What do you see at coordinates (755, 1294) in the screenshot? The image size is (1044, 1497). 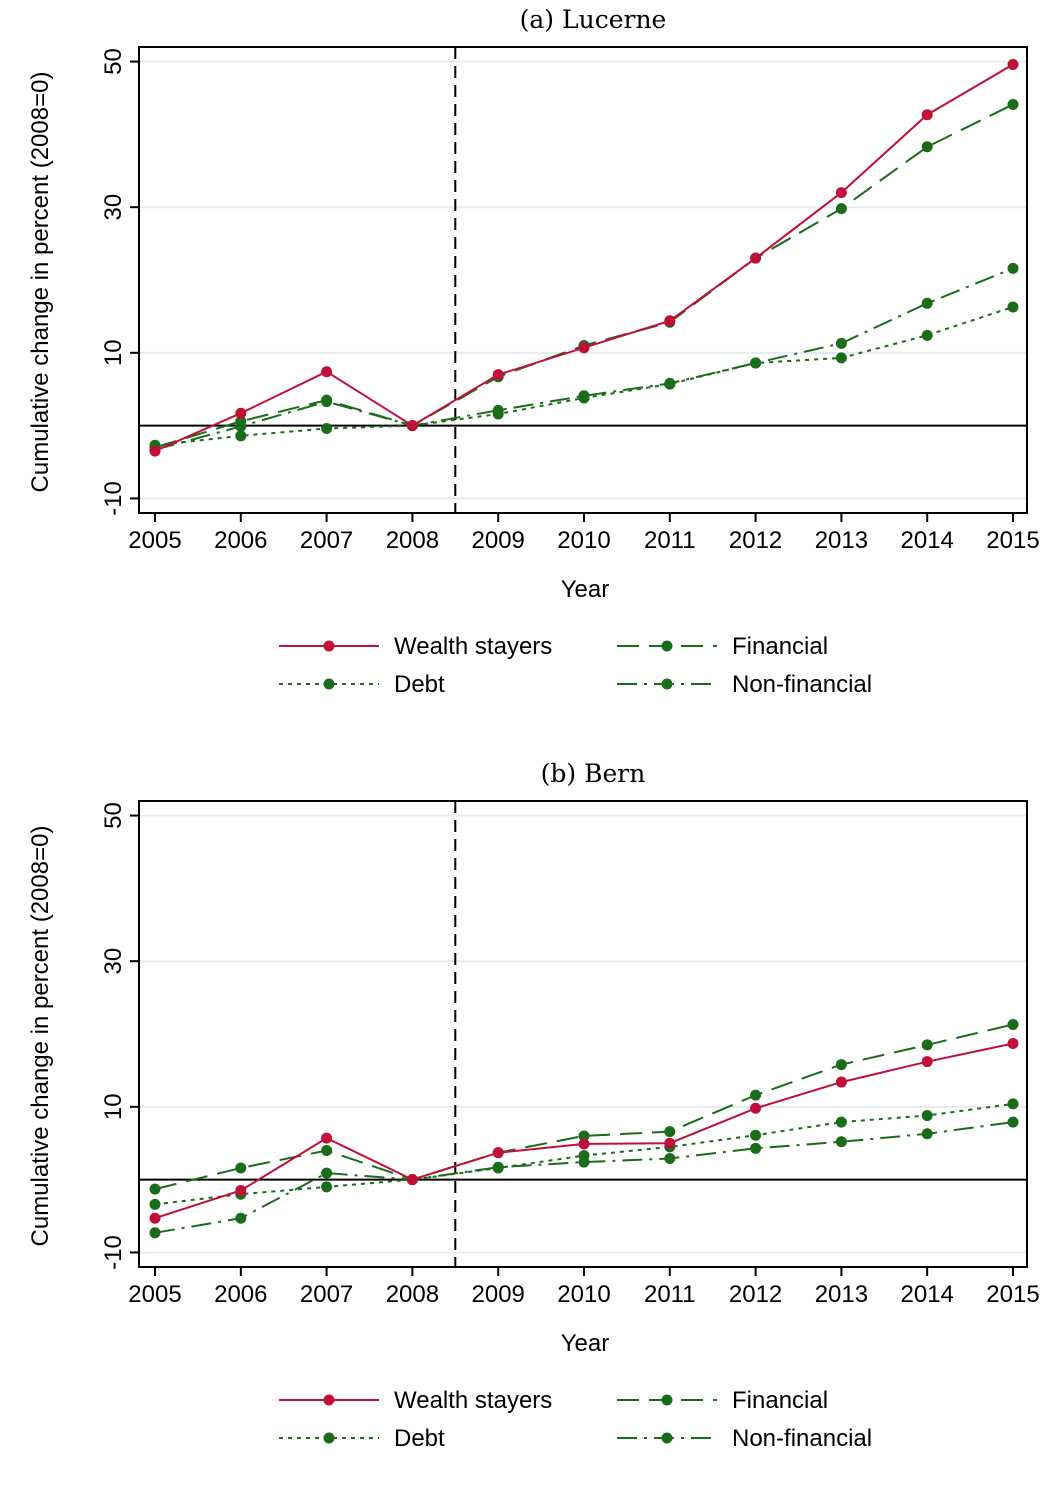 I see `x-tick-label: 2012` at bounding box center [755, 1294].